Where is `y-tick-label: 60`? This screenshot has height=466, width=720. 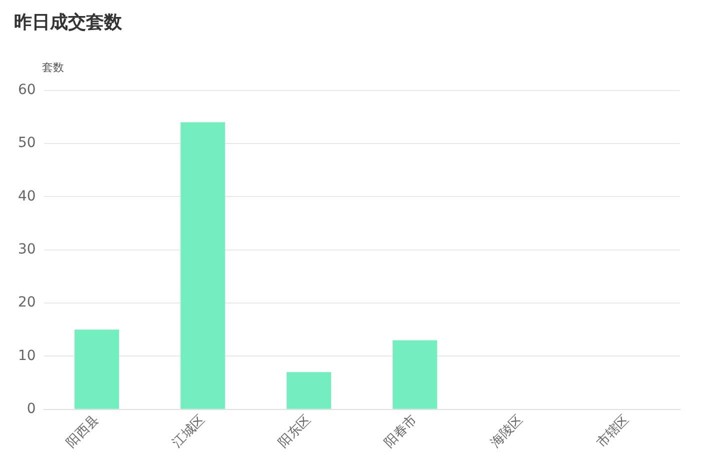 y-tick-label: 60 is located at coordinates (27, 90).